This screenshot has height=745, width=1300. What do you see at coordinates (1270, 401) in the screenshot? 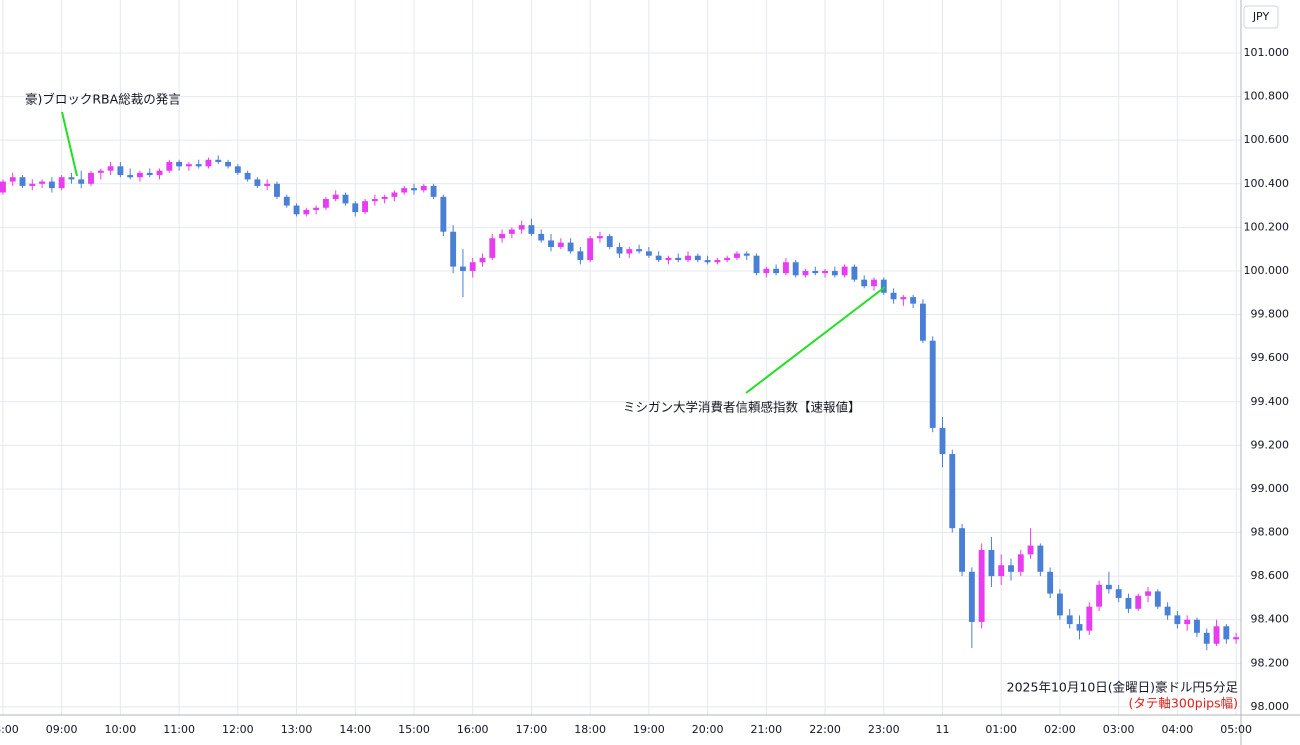
I see `y-tick-label: 99.400` at bounding box center [1270, 401].